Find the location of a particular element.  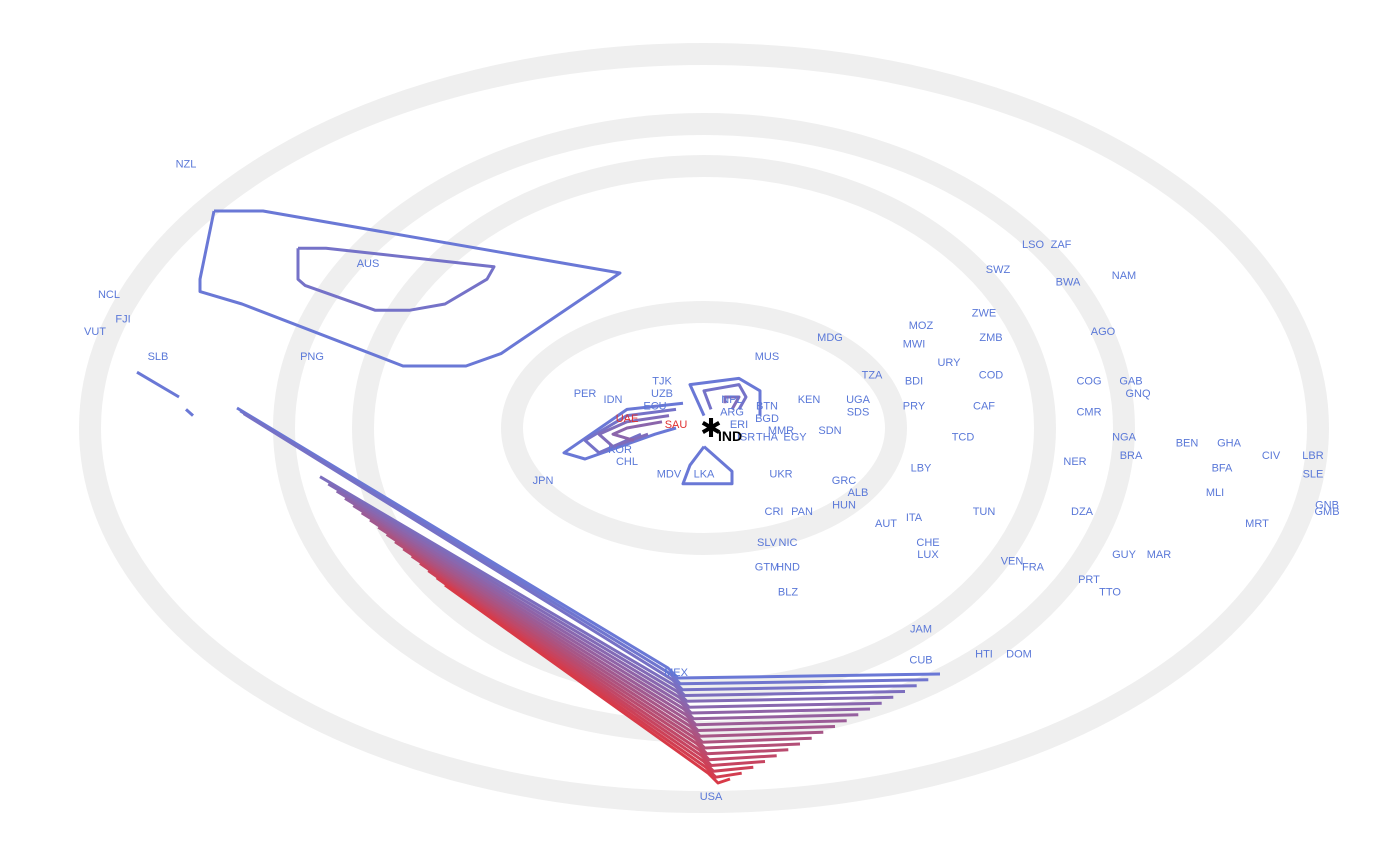

density-contours is located at coordinates (480, 347).